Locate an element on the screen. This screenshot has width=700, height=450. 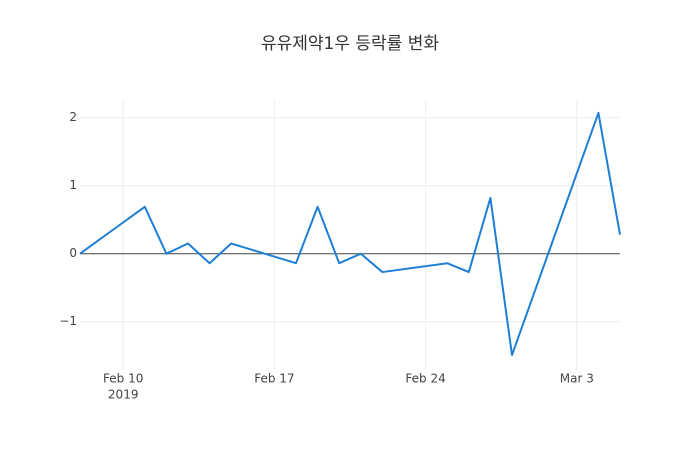
y-tick-label: −1 is located at coordinates (68, 321).